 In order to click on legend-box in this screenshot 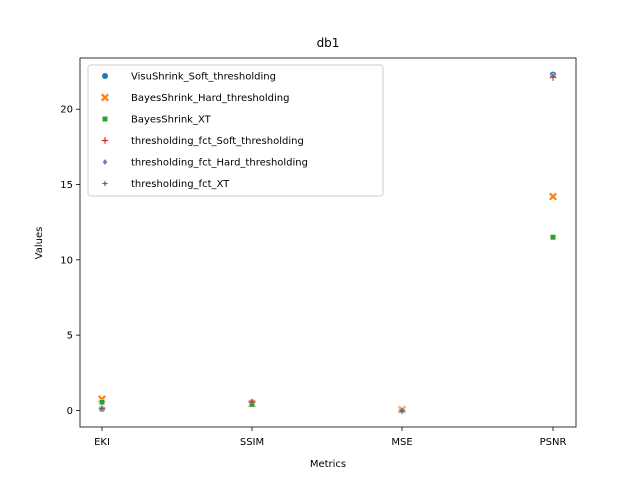, I will do `click(235, 130)`.